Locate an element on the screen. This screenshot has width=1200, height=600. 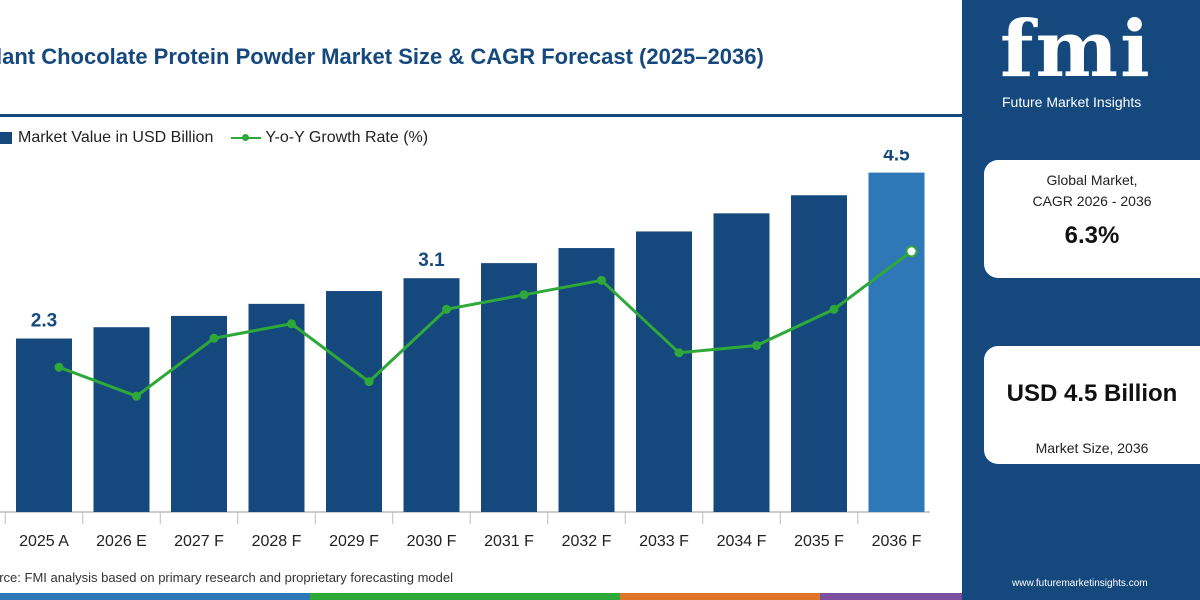
x-tick-label: 2034 F is located at coordinates (742, 541).